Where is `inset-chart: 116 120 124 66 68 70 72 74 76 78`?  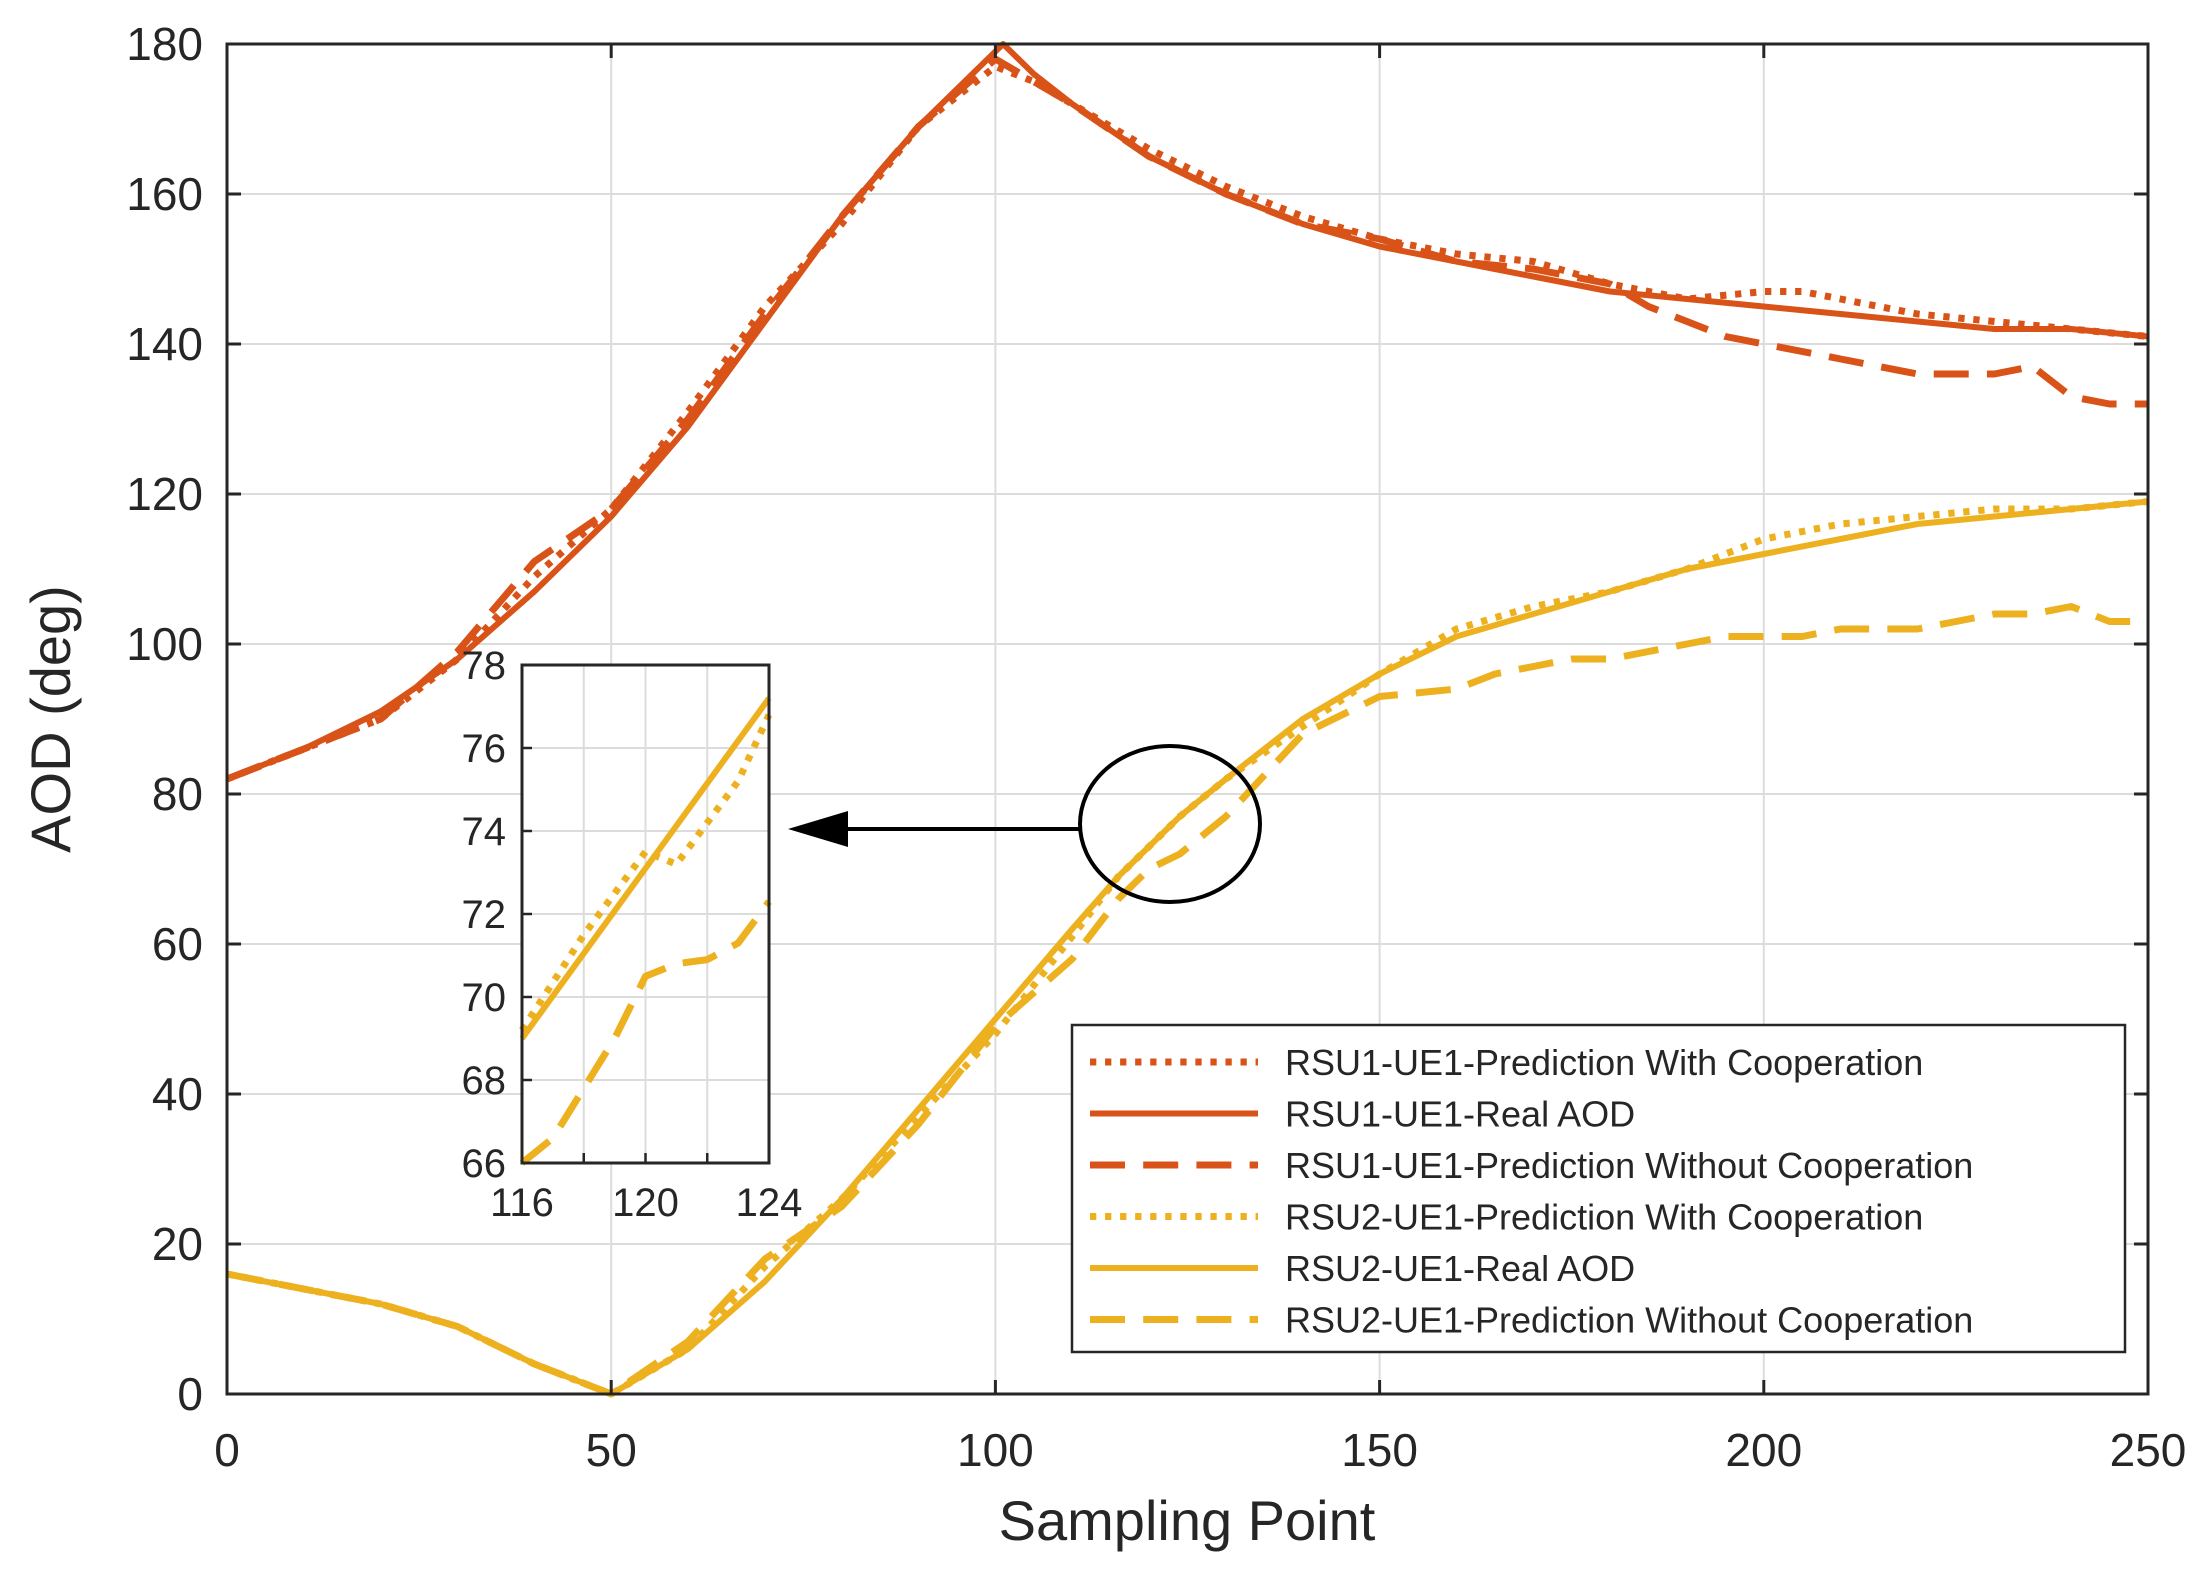 inset-chart: 116 120 124 66 68 70 72 74 76 78 is located at coordinates (632, 934).